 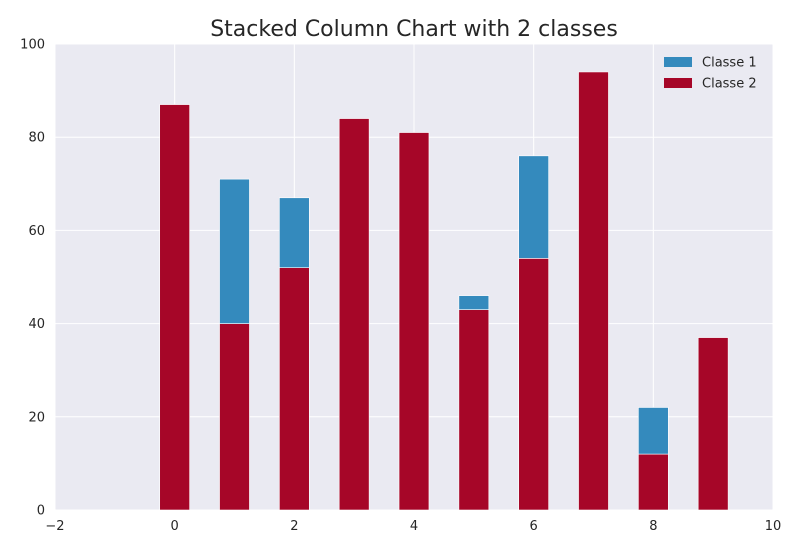 What do you see at coordinates (653, 526) in the screenshot?
I see `x-tick-label: 8` at bounding box center [653, 526].